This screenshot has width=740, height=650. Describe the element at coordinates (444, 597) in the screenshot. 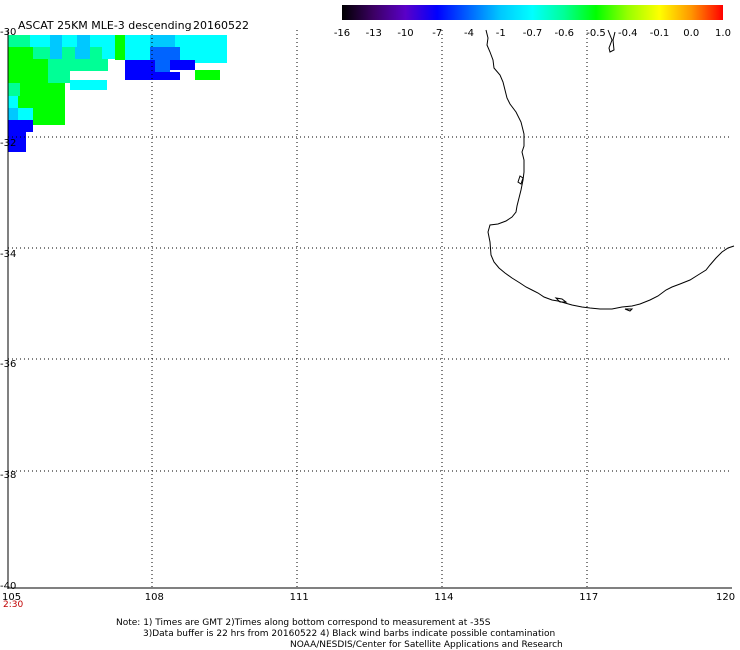

I see `longitude-tick-label: 114` at that location.